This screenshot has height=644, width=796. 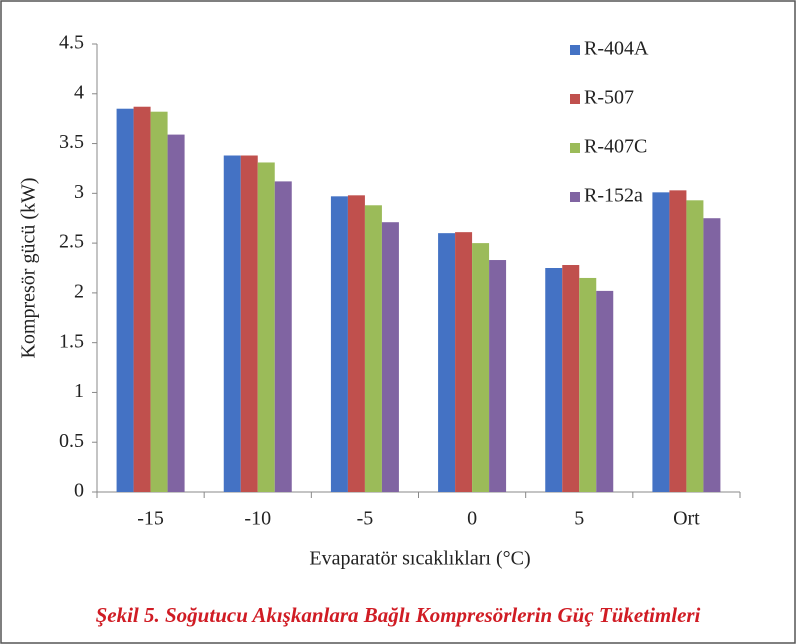 What do you see at coordinates (79, 92) in the screenshot?
I see `y-tick-label: 4` at bounding box center [79, 92].